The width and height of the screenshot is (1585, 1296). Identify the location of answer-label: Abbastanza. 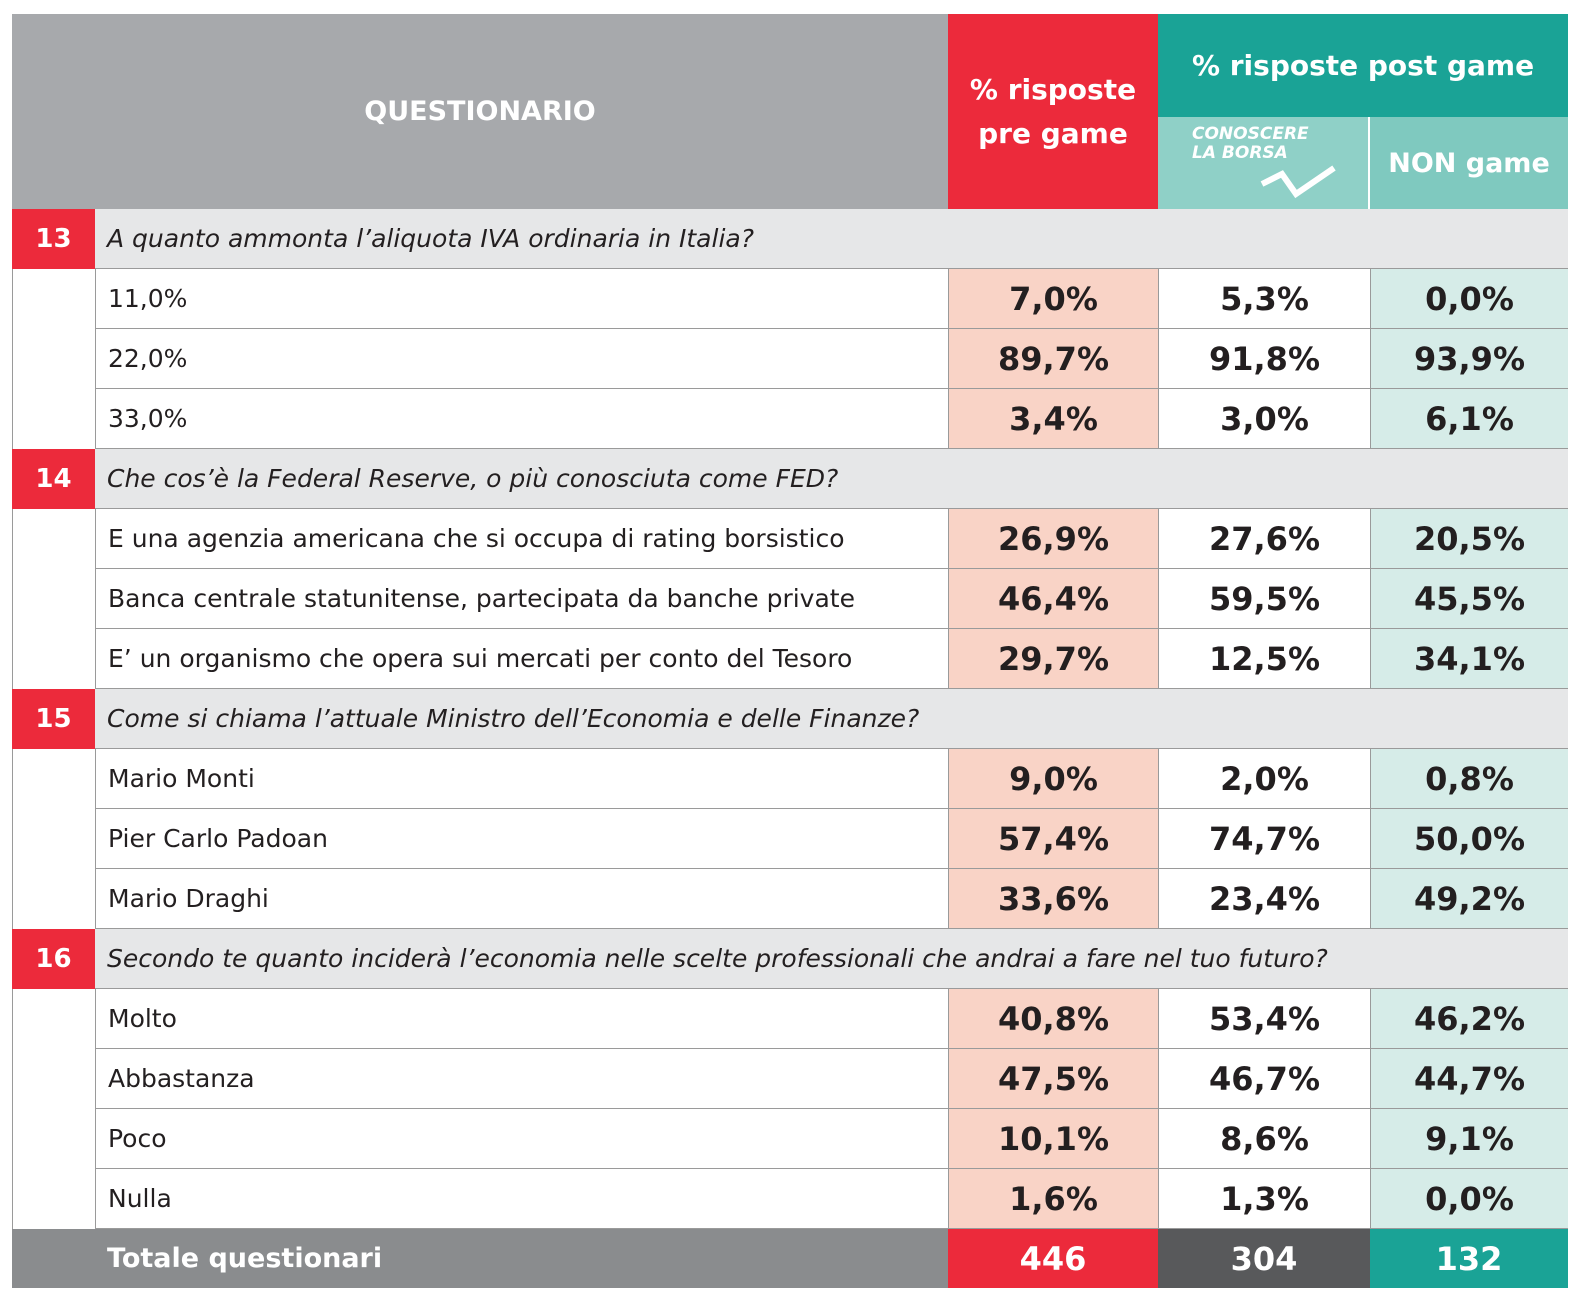
(521, 1079).